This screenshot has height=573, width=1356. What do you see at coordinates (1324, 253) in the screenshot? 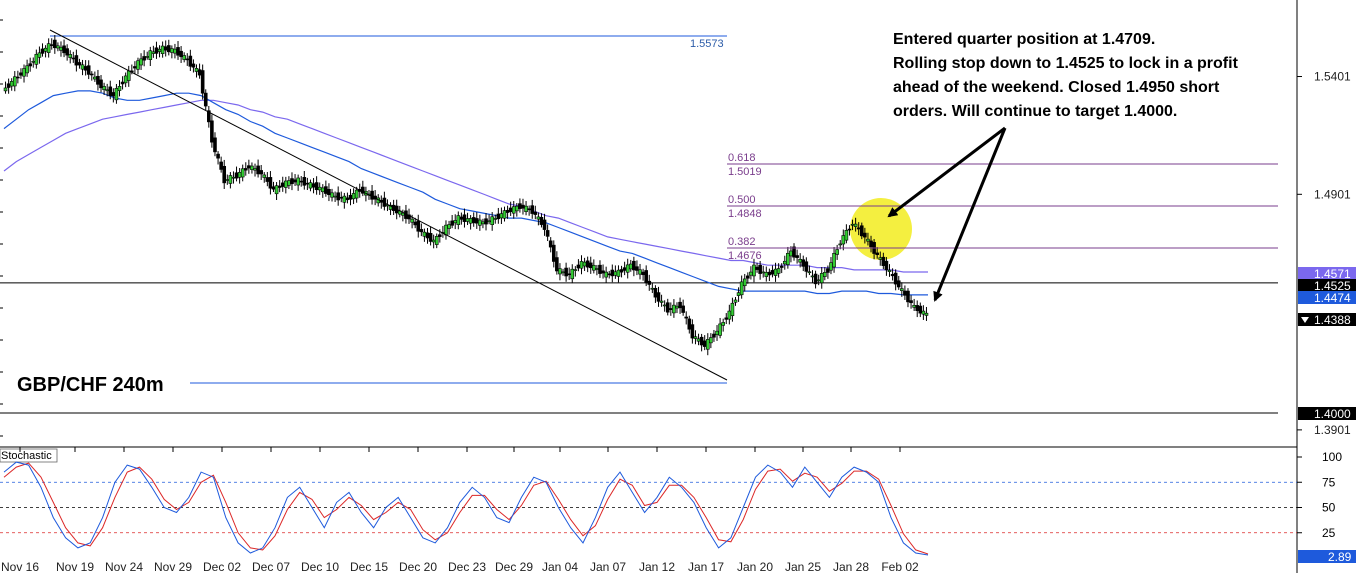
I see `price-axis: 1.5401 1.4901 1.3901` at bounding box center [1324, 253].